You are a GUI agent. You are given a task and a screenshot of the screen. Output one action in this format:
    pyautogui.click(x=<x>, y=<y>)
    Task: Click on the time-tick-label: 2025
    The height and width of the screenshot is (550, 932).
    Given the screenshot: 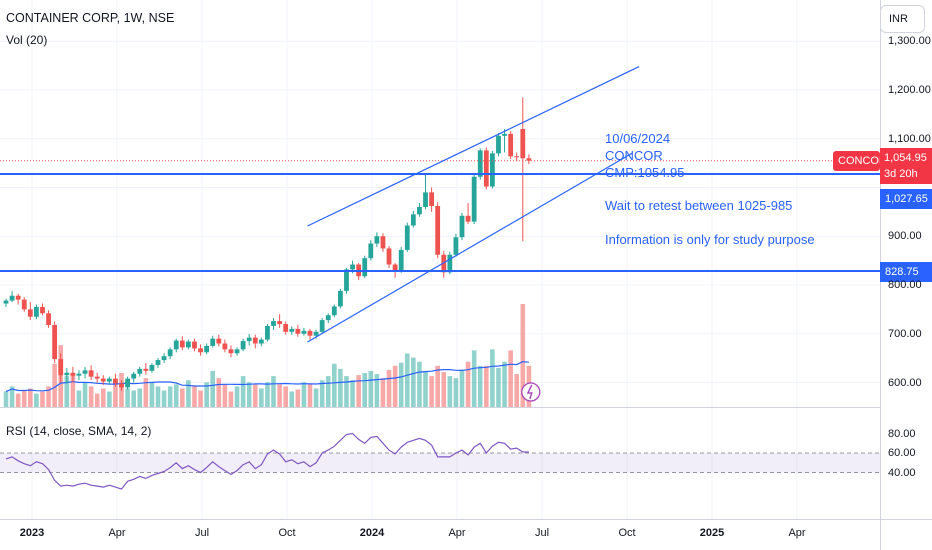 What is the action you would take?
    pyautogui.click(x=712, y=533)
    